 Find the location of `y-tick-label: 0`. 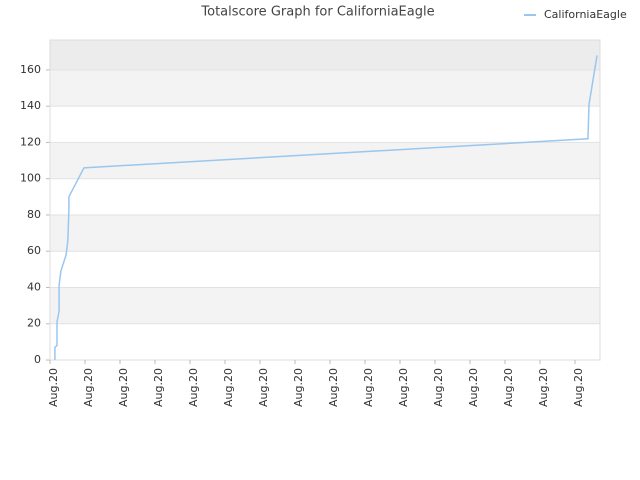

y-tick-label: 0 is located at coordinates (37, 359).